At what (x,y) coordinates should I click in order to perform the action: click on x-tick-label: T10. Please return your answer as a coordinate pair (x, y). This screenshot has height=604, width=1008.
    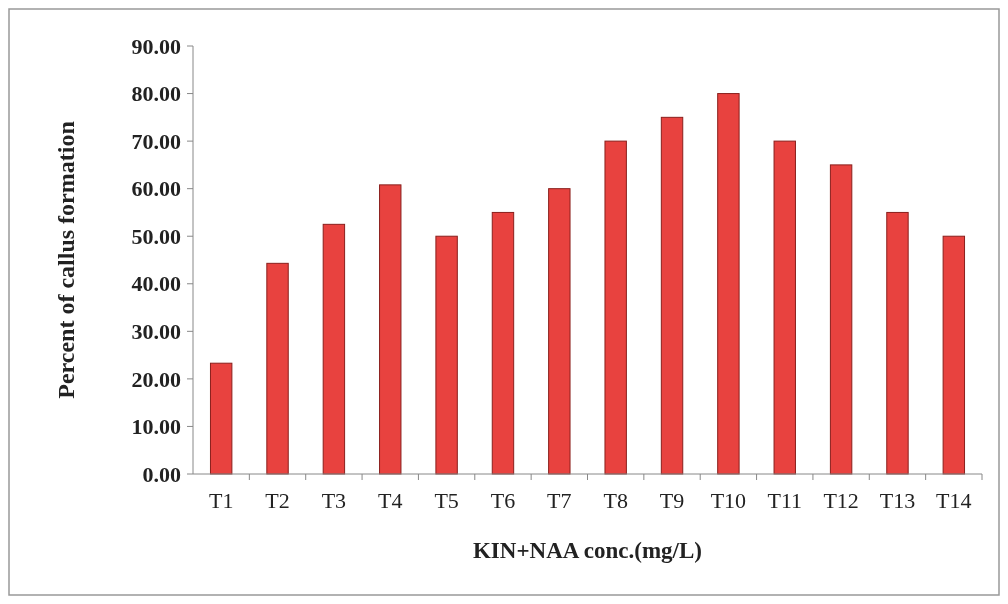
    Looking at the image, I should click on (728, 500).